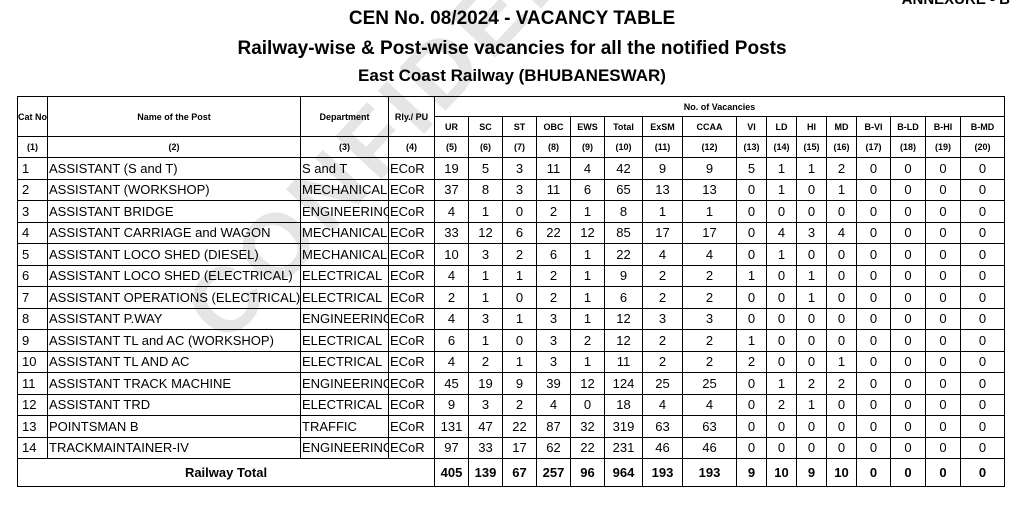  Describe the element at coordinates (719, 106) in the screenshot. I see `header-vacancies-group: No. of Vacancies` at that location.